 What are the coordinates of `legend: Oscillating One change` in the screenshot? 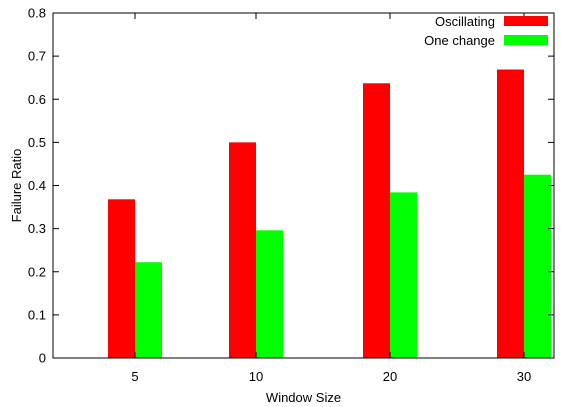 It's located at (486, 31).